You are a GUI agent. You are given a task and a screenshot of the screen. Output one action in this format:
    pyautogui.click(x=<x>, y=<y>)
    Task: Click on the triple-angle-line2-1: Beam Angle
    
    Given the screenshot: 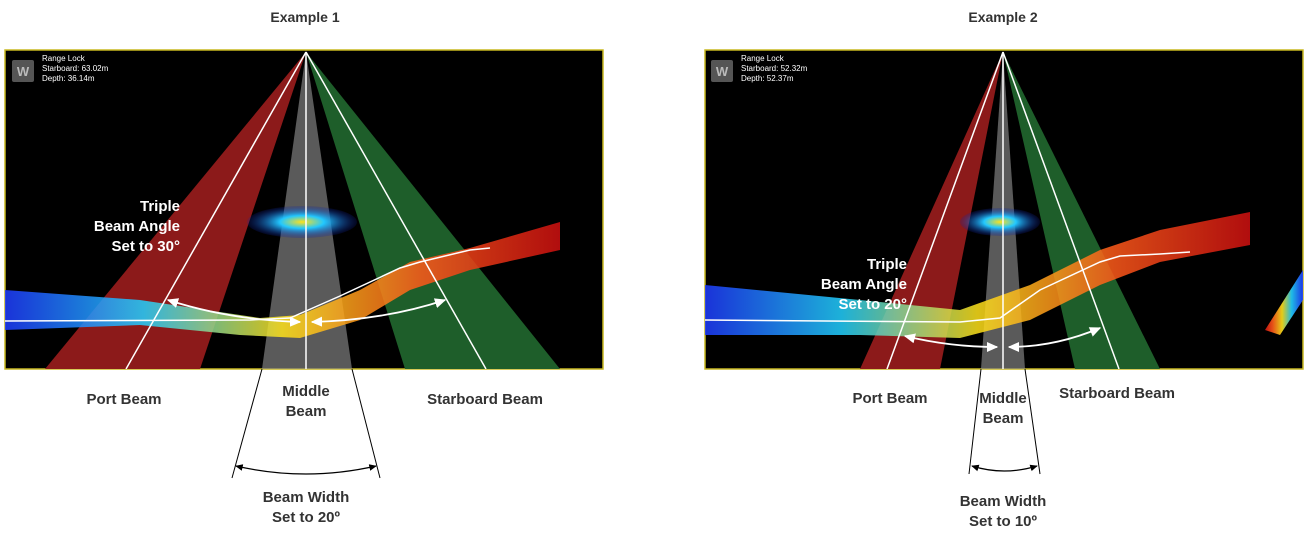 What is the action you would take?
    pyautogui.click(x=137, y=226)
    